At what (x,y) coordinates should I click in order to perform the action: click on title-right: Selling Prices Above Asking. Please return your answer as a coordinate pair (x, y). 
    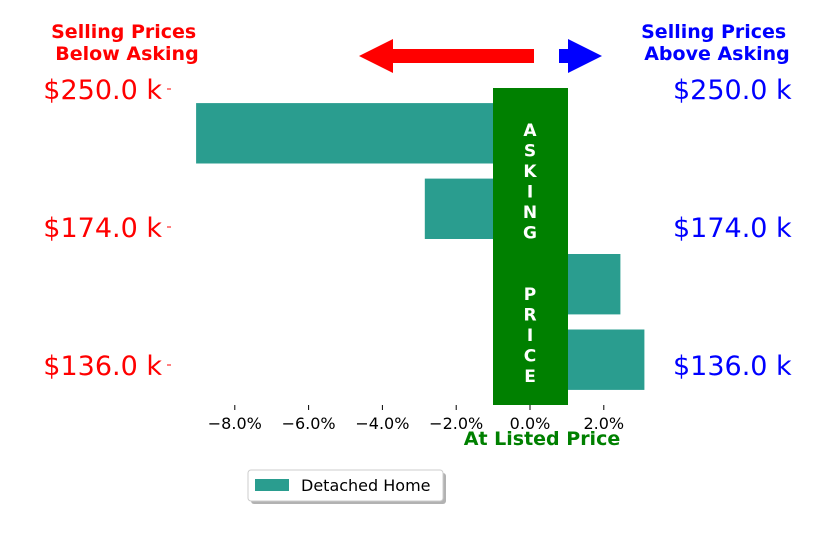
    Looking at the image, I should click on (717, 43).